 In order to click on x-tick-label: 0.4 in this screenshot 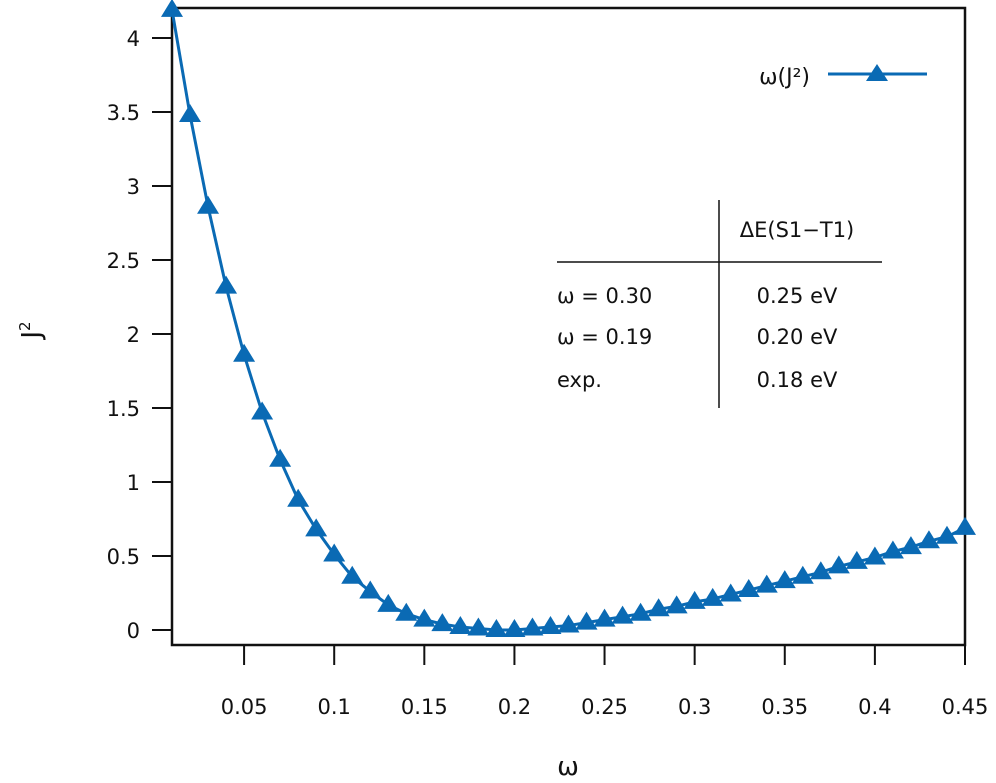, I will do `click(874, 707)`.